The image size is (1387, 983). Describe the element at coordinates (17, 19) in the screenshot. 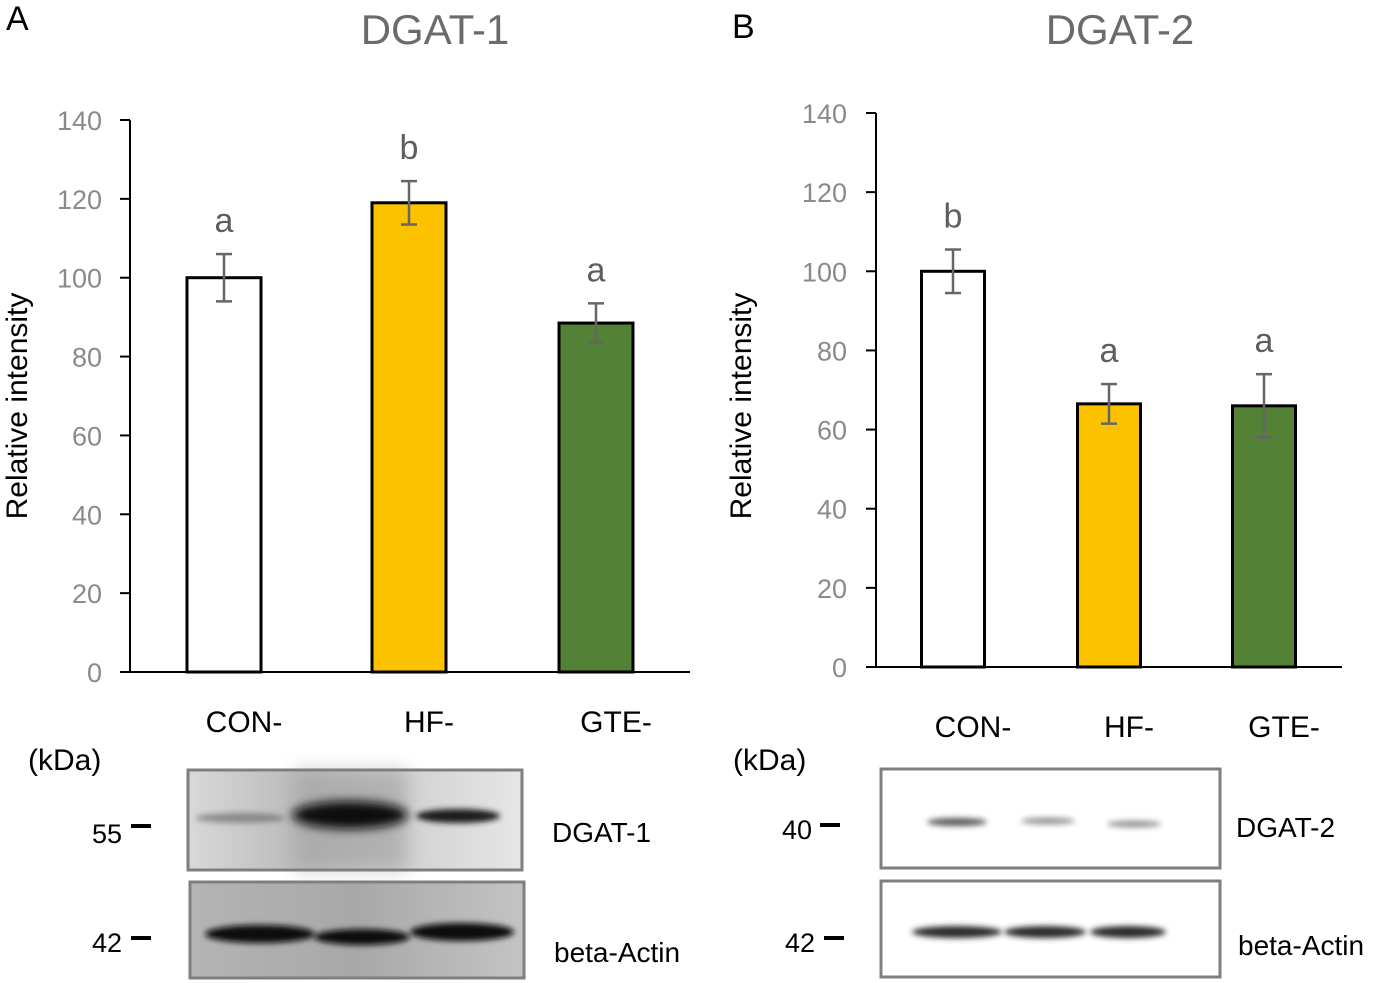

I see `panel-letter-a: A` at that location.